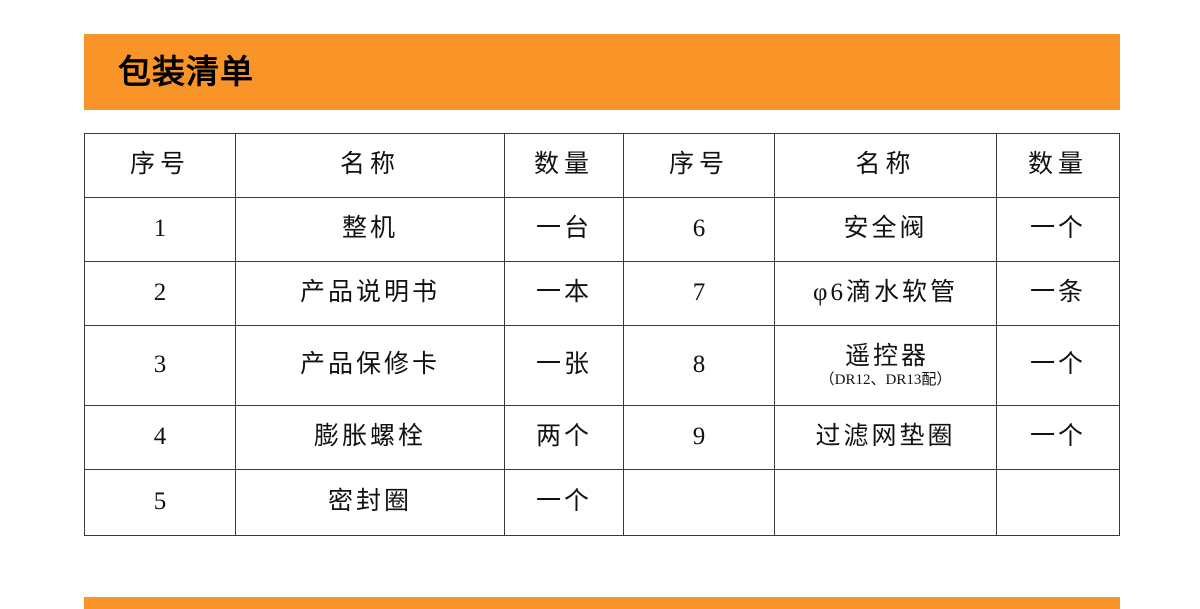  Describe the element at coordinates (885, 437) in the screenshot. I see `cell-name-right: 过滤网垫圈` at that location.